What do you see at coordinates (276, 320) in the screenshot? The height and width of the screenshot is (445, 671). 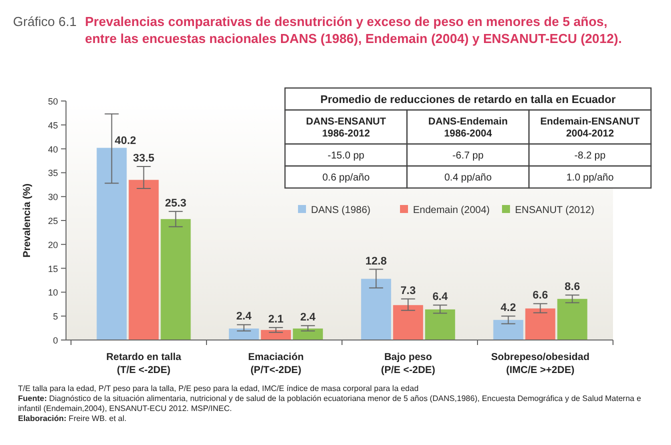 I see `data-label: 2.1` at bounding box center [276, 320].